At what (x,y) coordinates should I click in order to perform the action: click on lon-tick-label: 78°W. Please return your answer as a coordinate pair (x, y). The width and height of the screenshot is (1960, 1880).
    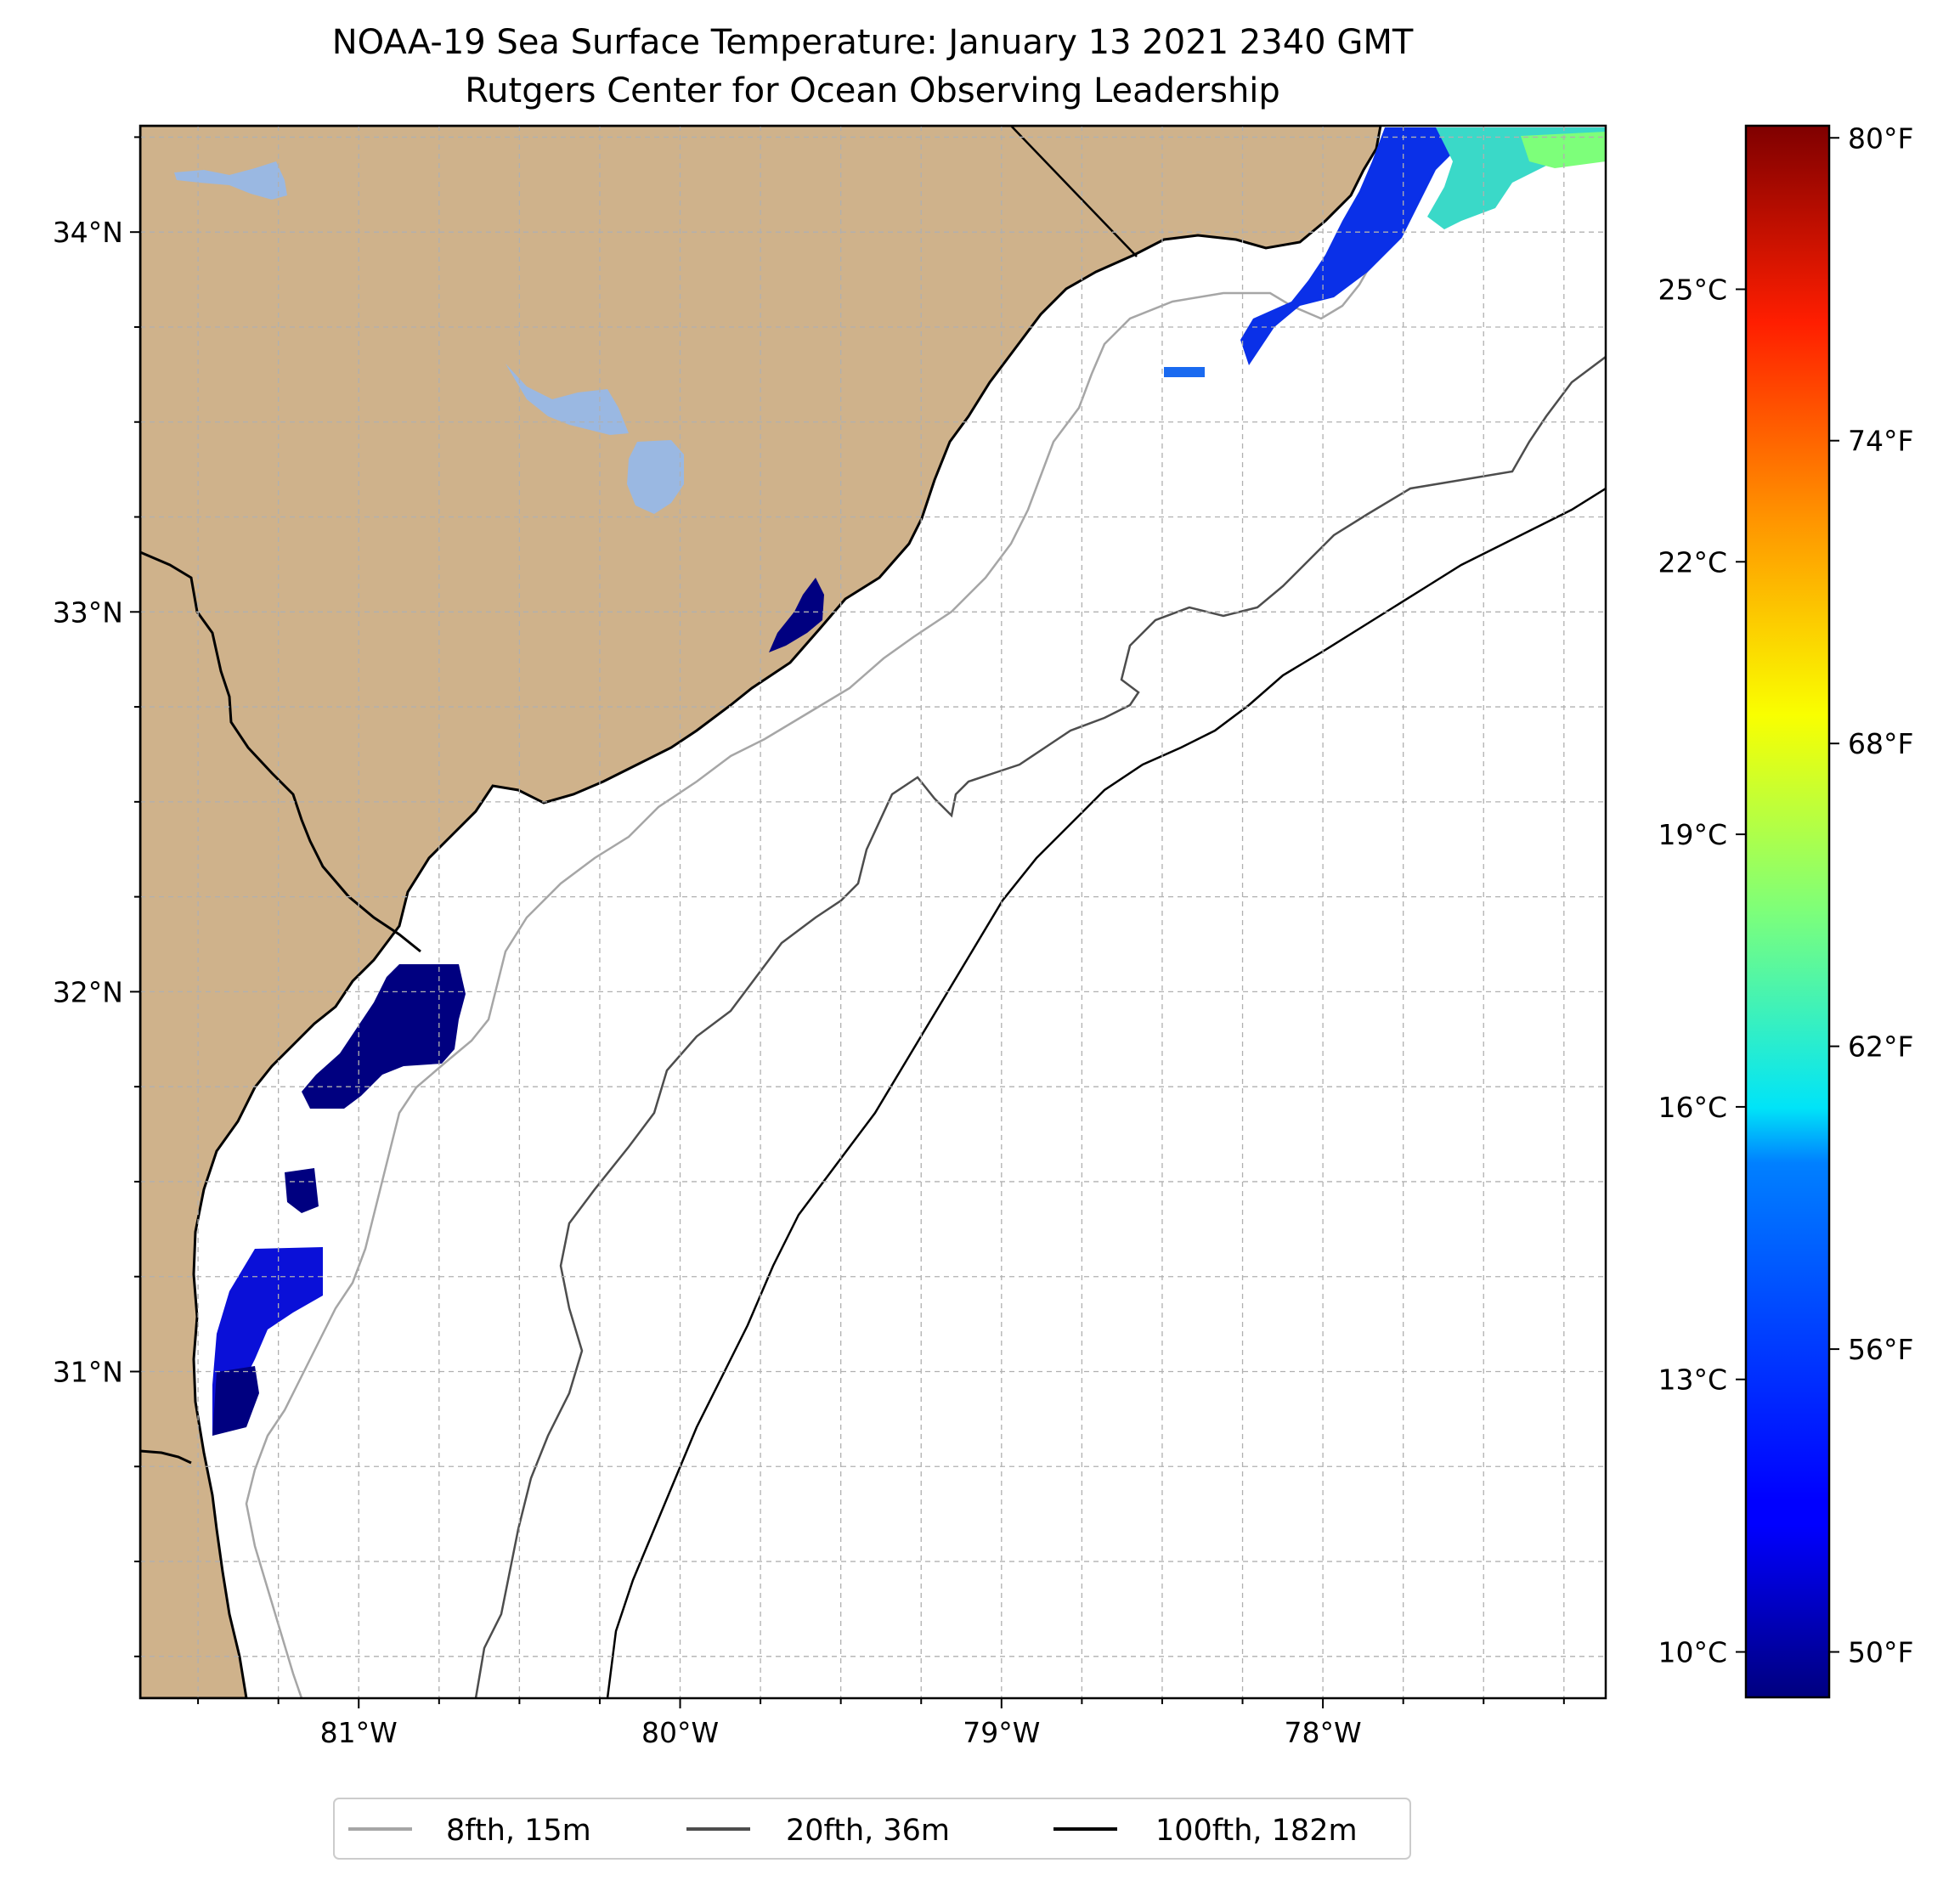
    Looking at the image, I should click on (1324, 1733).